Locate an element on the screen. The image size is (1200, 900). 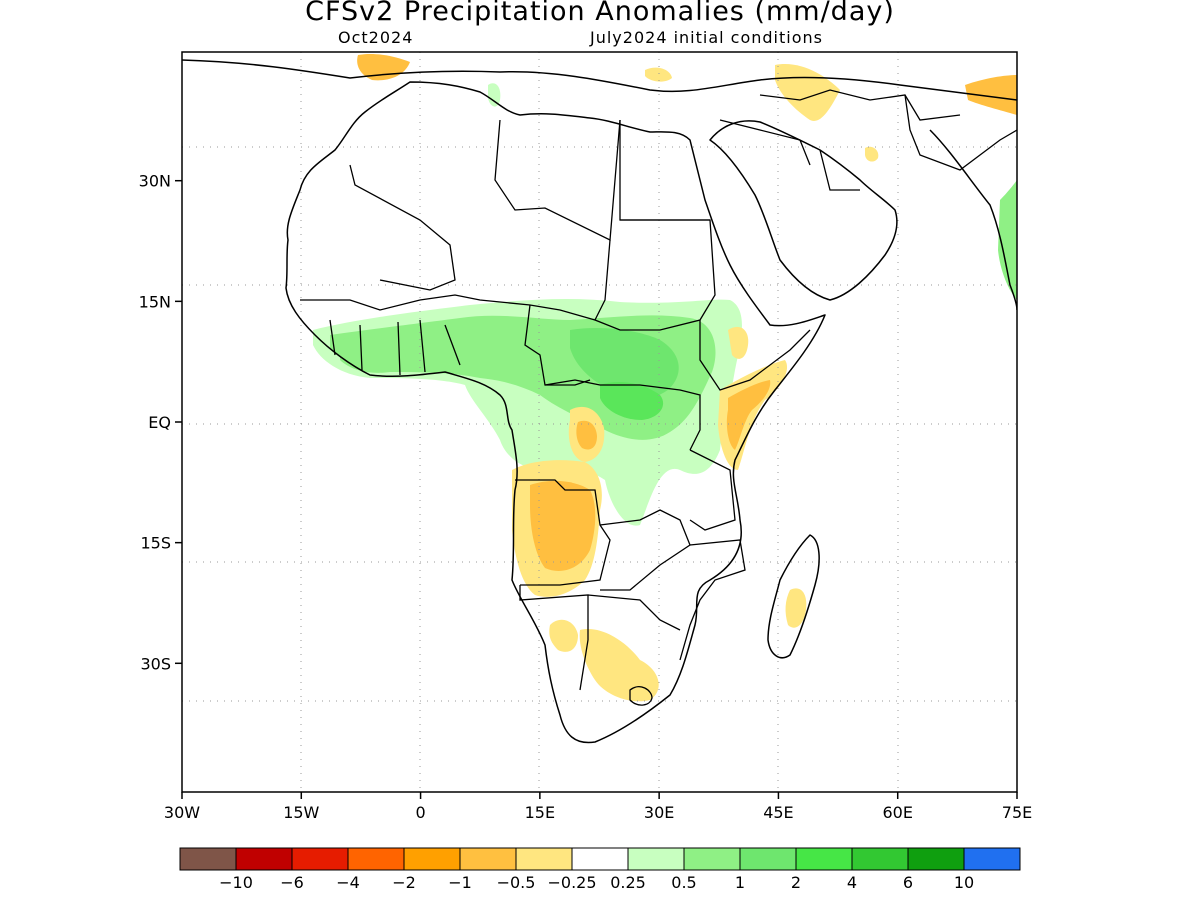
wet-anomaly-nile is located at coordinates (494, 95).